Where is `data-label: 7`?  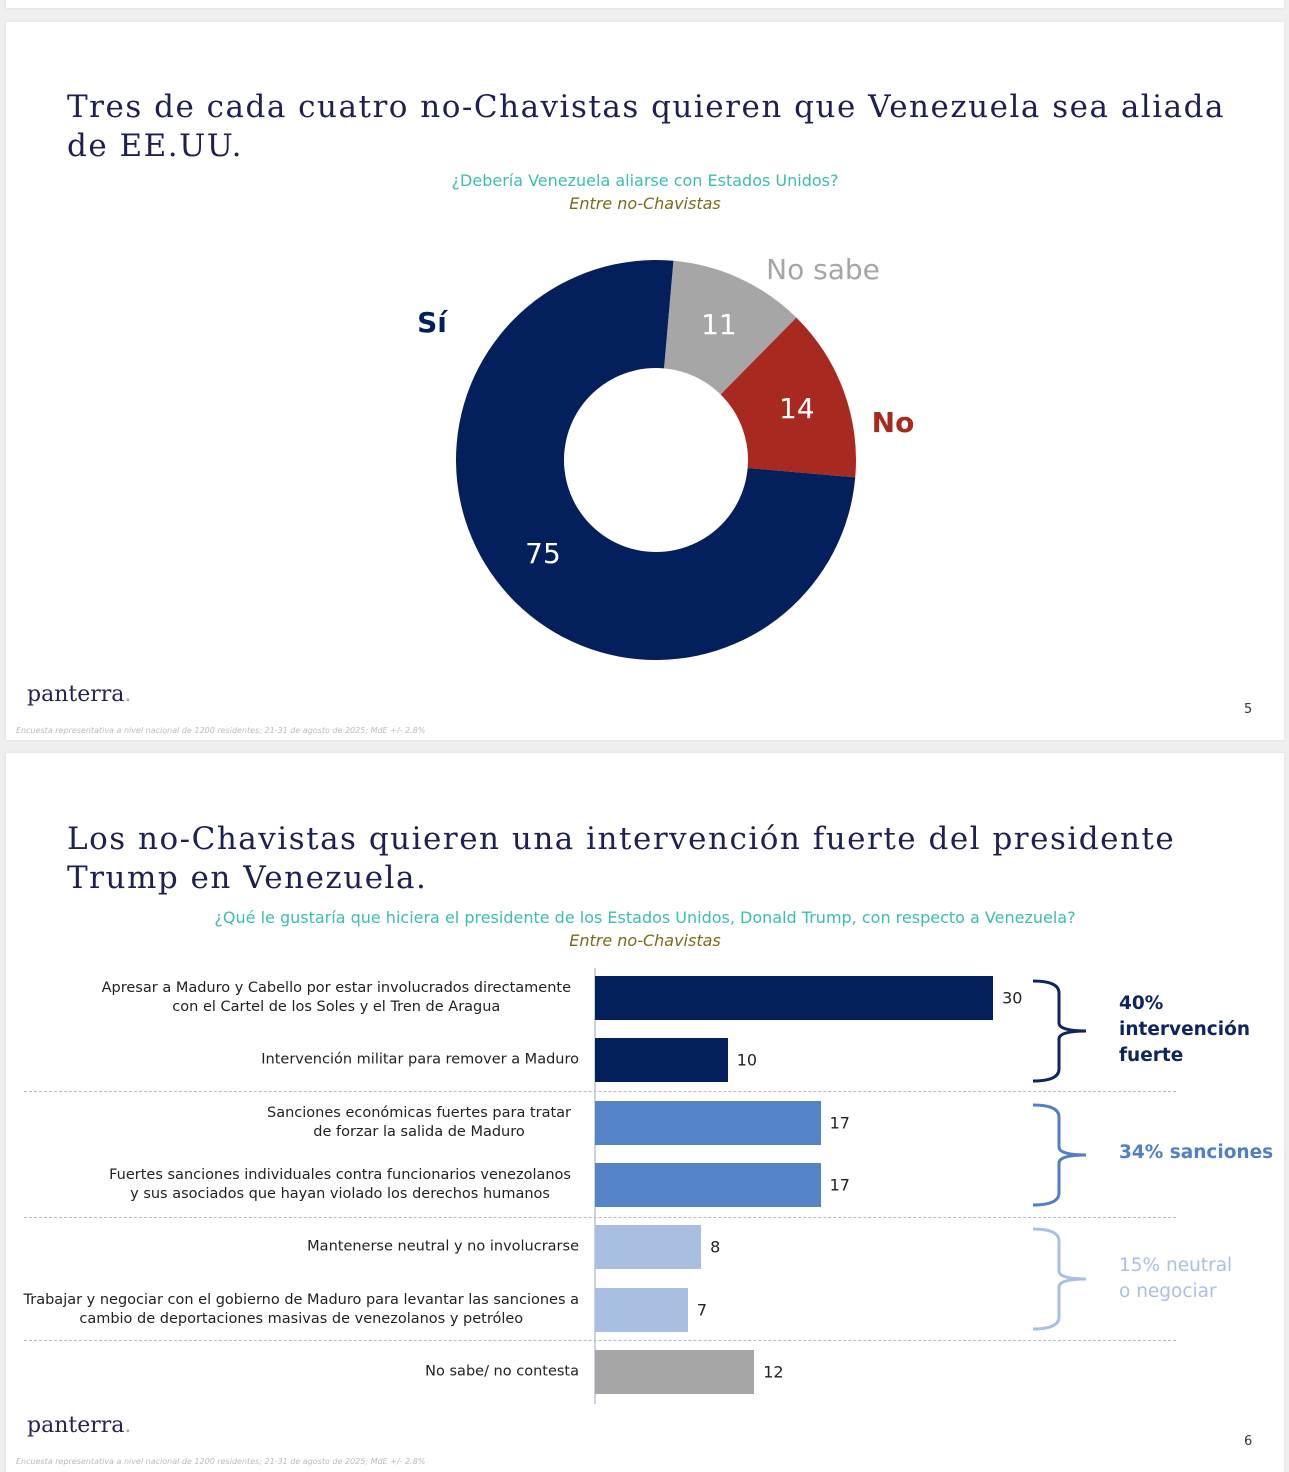 data-label: 7 is located at coordinates (702, 1310).